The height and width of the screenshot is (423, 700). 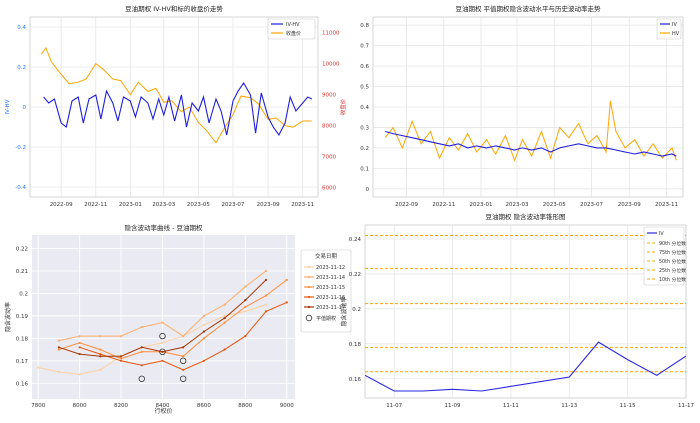 What do you see at coordinates (364, 128) in the screenshot?
I see `y-tick-label: 0.3` at bounding box center [364, 128].